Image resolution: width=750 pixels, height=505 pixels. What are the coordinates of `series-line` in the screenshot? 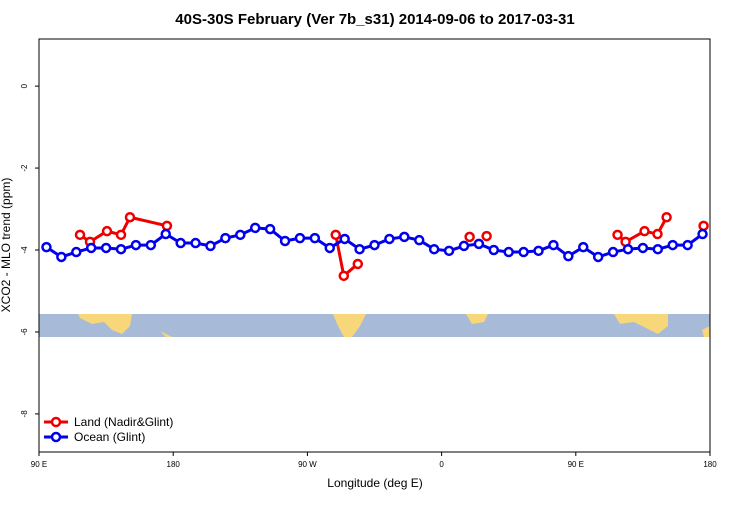 It's located at (392, 246).